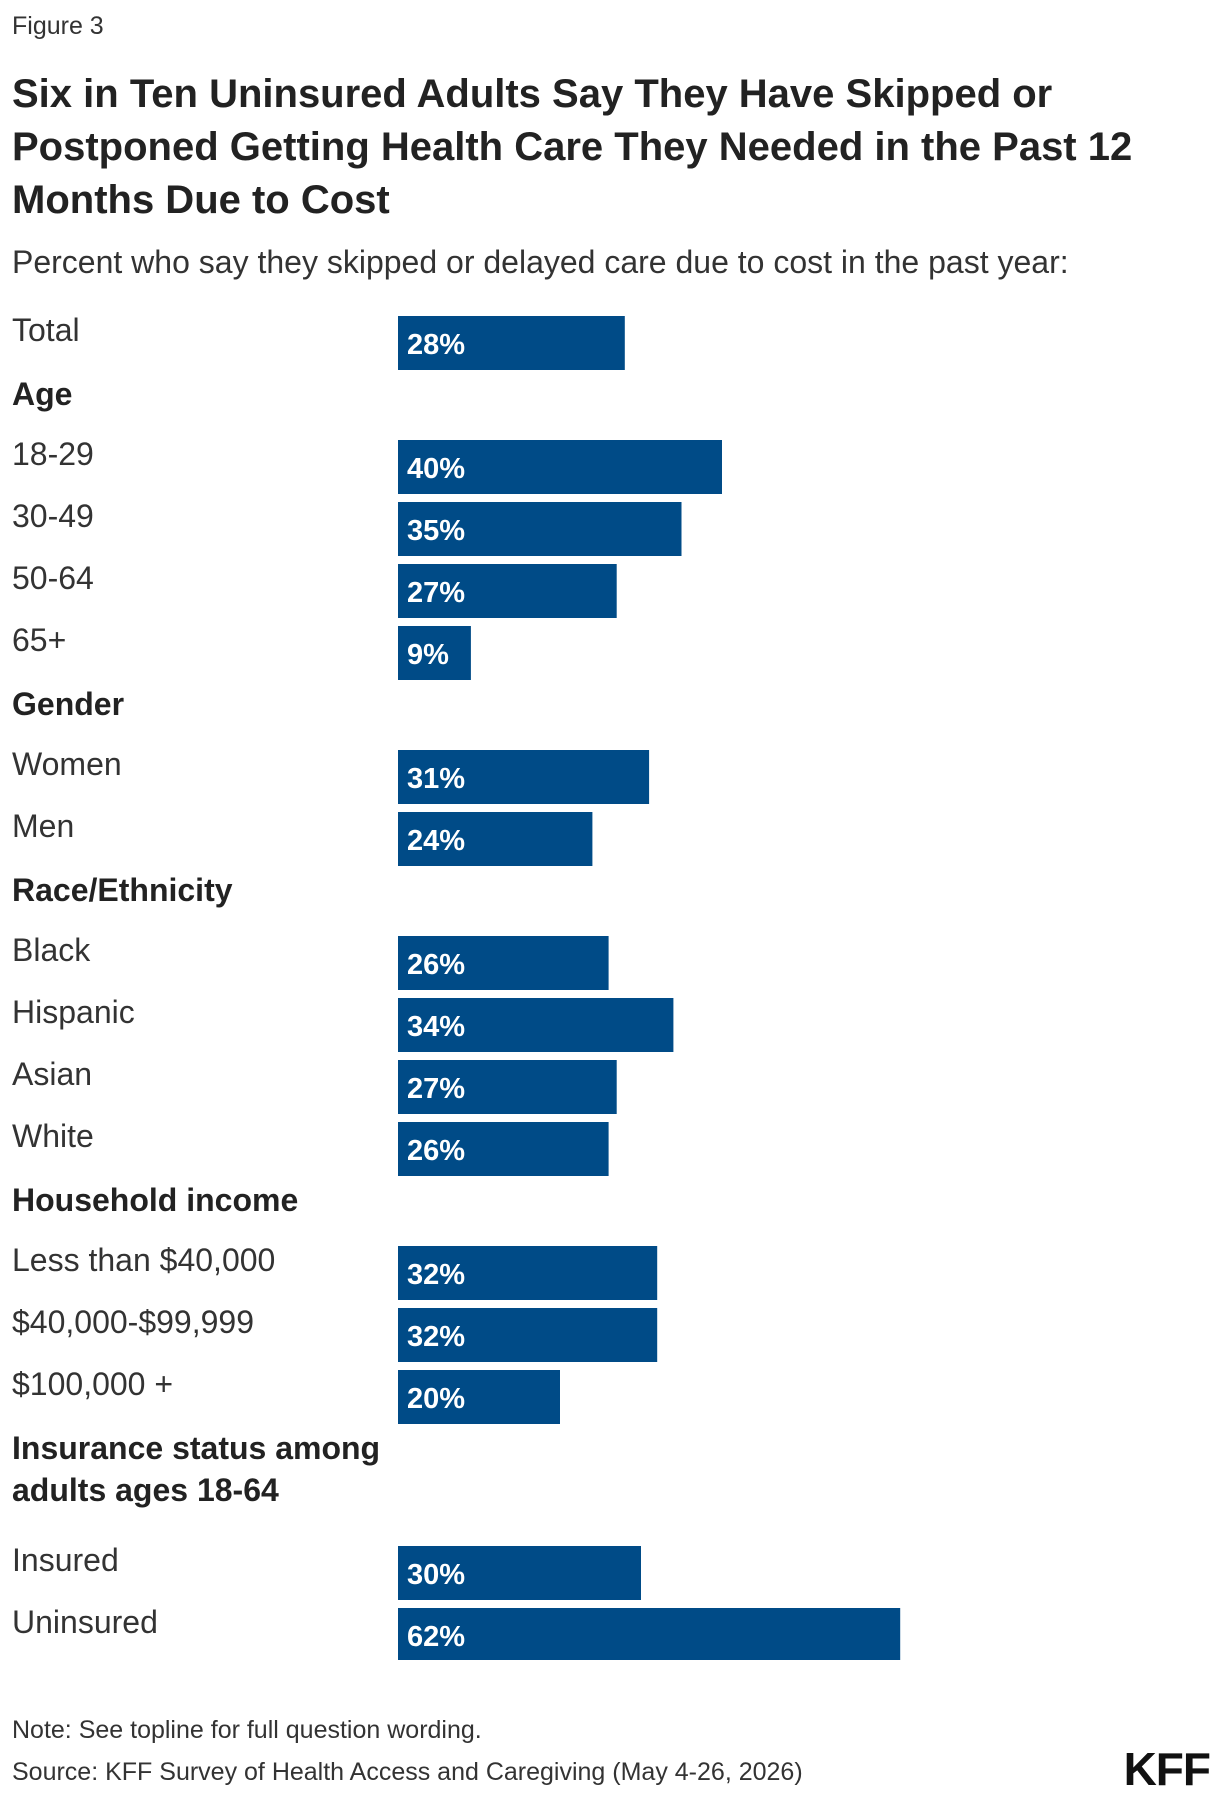 The height and width of the screenshot is (1802, 1220). I want to click on category-label: Black, so click(51, 950).